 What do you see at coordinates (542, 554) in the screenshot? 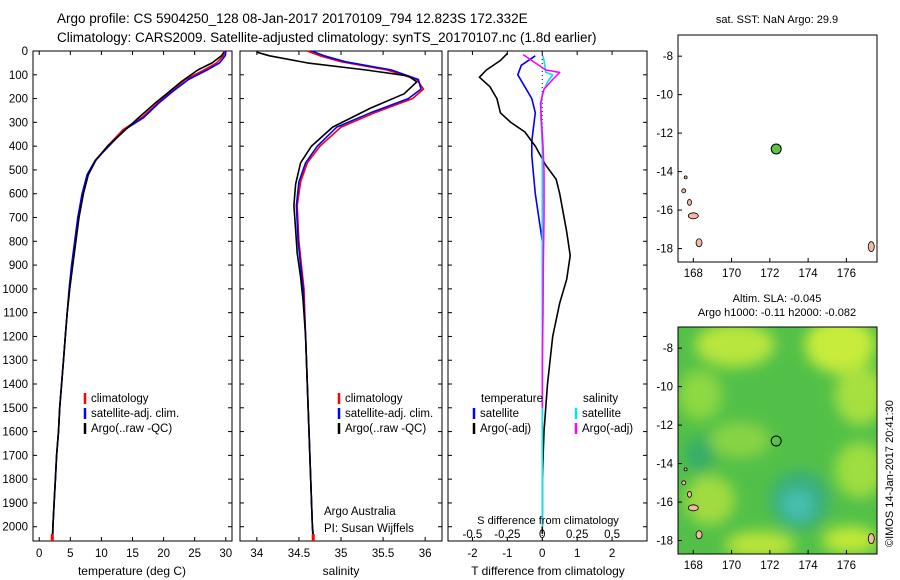
I see `x-tick-label: 0` at bounding box center [542, 554].